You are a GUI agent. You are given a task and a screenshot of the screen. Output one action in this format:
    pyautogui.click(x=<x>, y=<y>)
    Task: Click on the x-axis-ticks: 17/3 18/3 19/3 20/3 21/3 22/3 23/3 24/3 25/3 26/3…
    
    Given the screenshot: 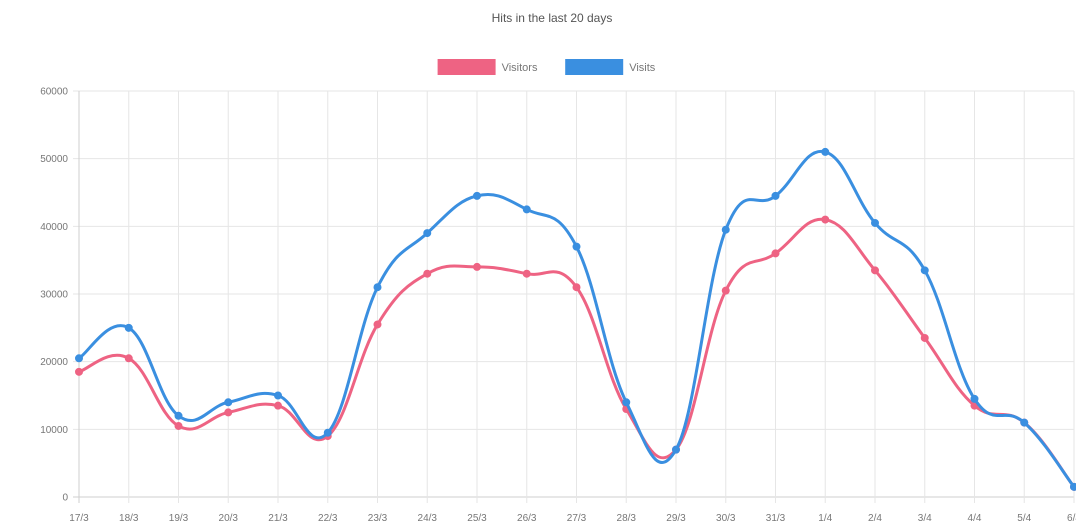 What is the action you would take?
    pyautogui.click(x=572, y=518)
    